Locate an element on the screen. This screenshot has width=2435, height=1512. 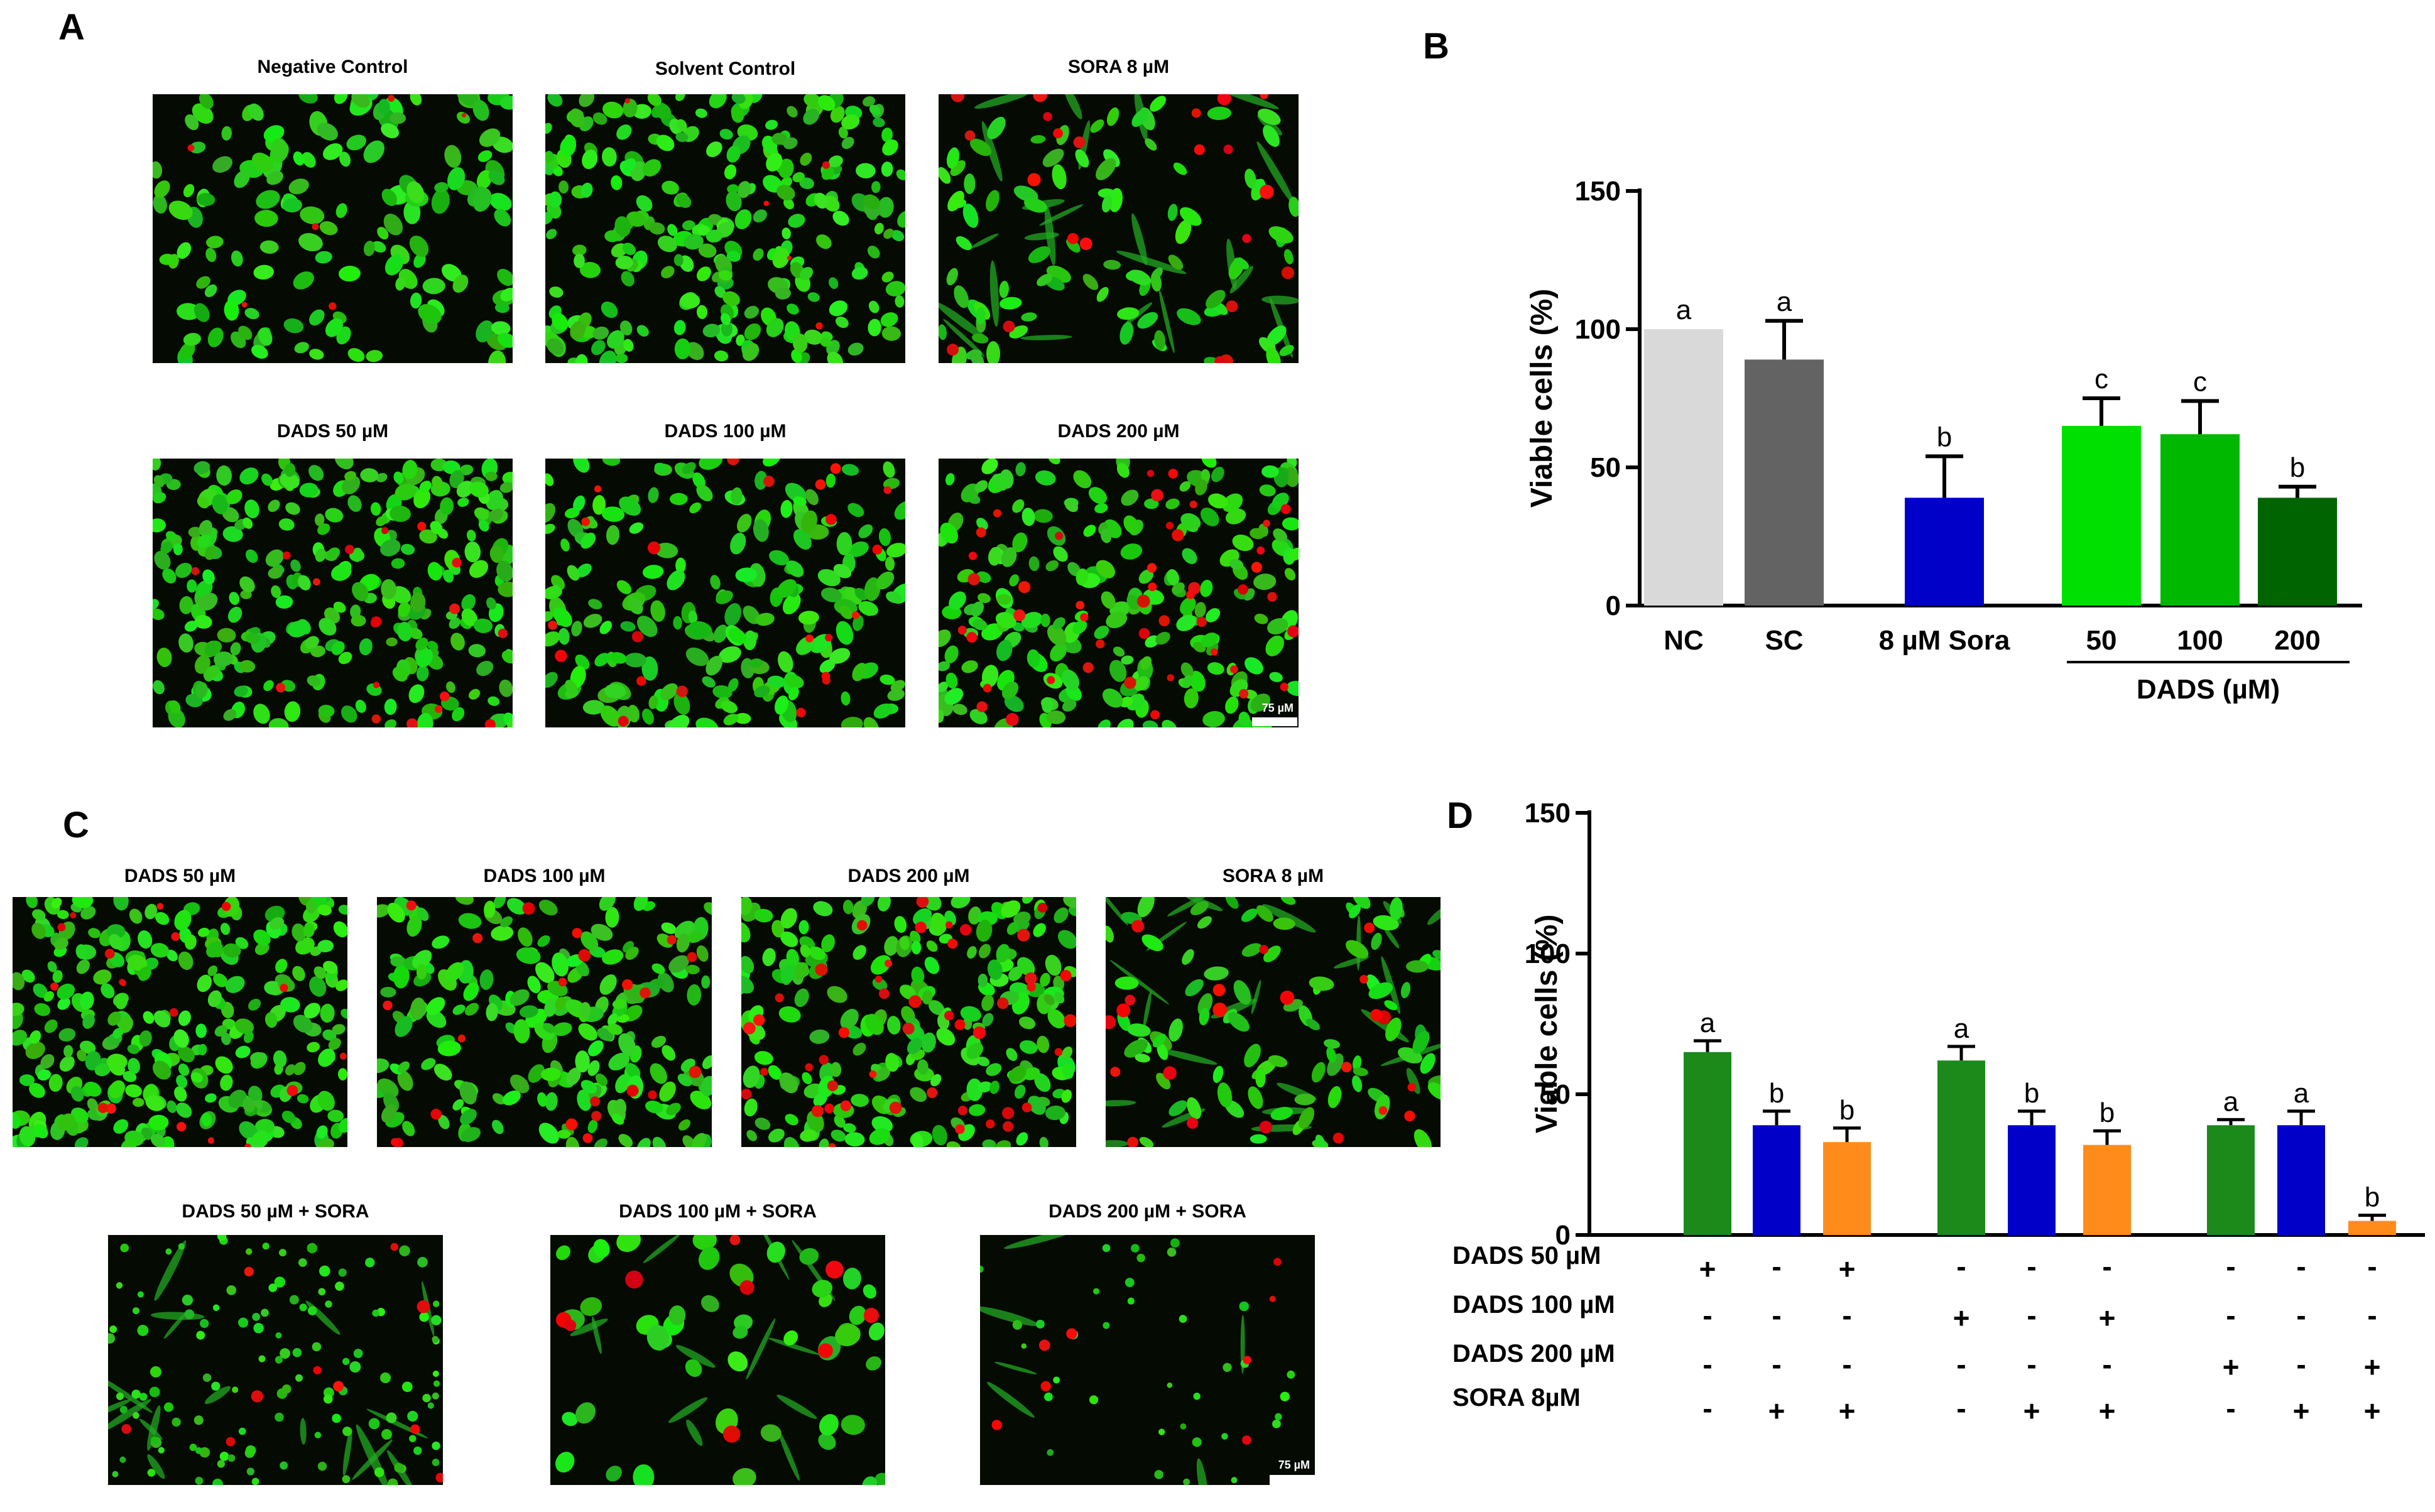
scale-bar is located at coordinates (1292, 1480).